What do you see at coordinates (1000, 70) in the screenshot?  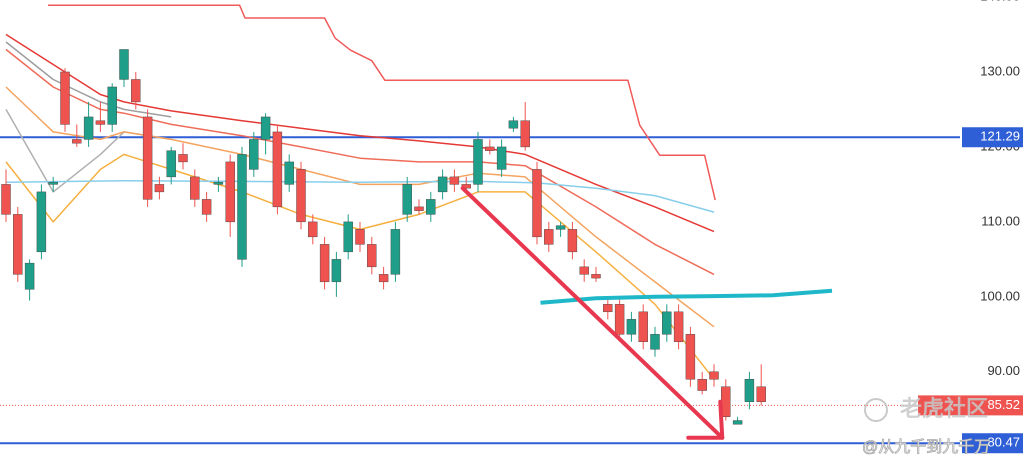 I see `y-tick-label: 130.00` at bounding box center [1000, 70].